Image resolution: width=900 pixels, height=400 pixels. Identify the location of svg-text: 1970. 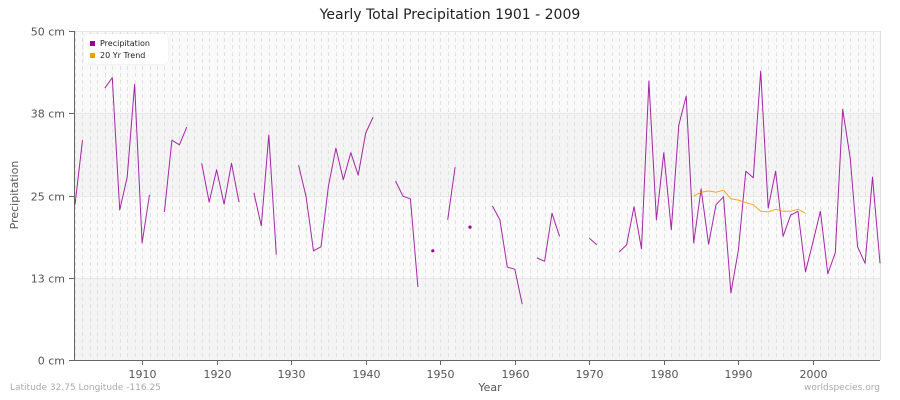
(590, 374).